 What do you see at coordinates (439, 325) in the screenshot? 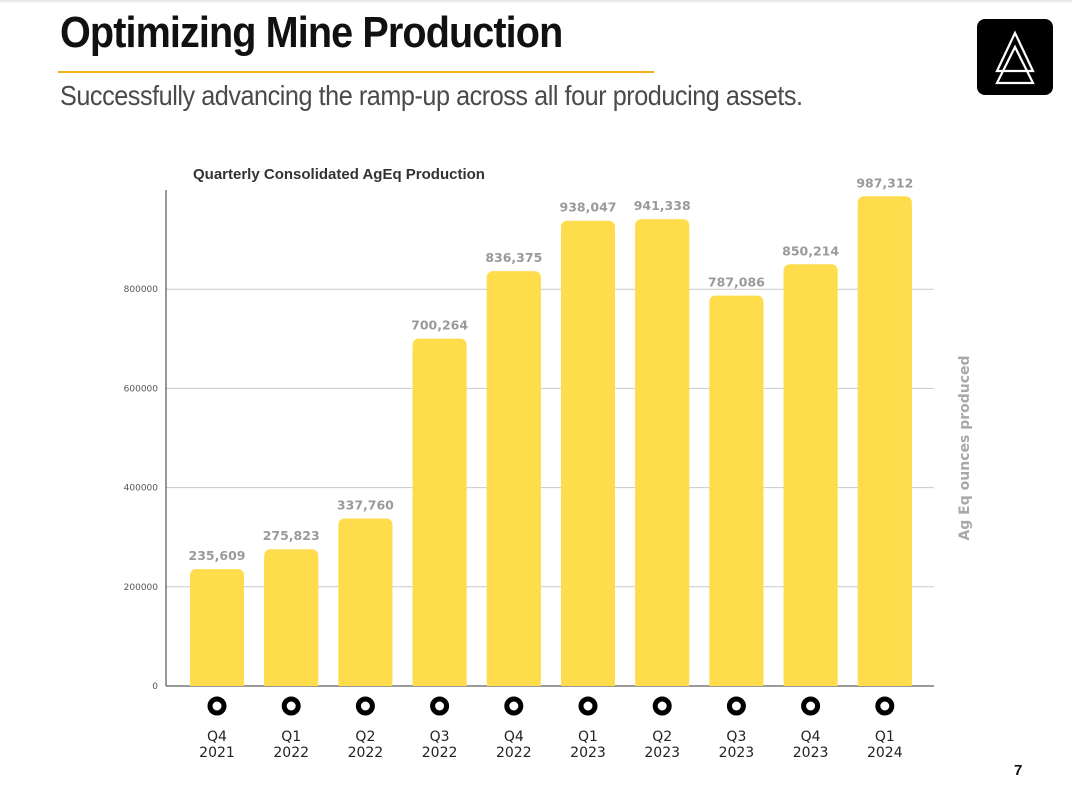
I see `bar-data-label: 700,264` at bounding box center [439, 325].